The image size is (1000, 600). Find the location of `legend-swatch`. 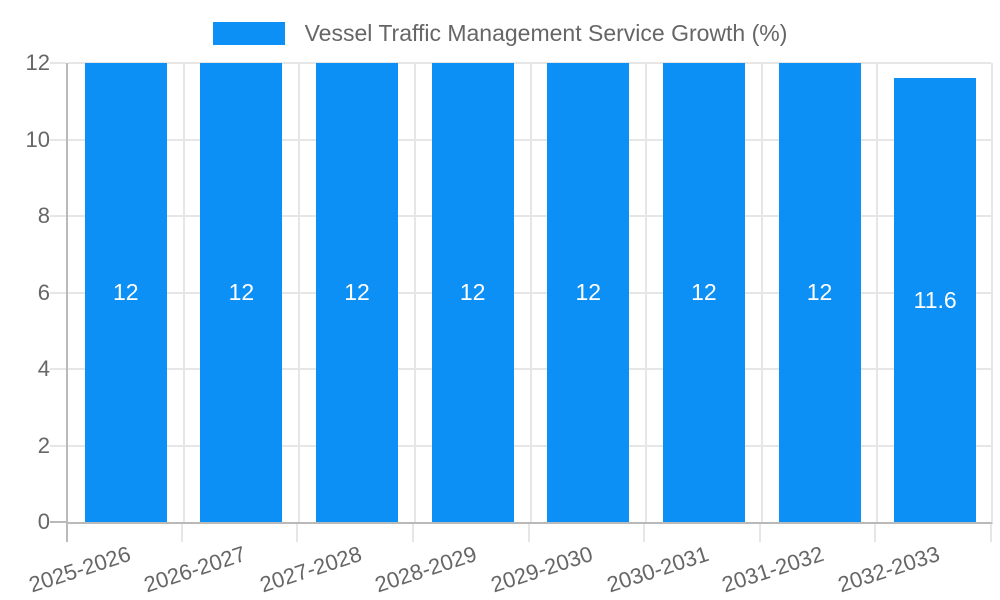

legend-swatch is located at coordinates (248, 33).